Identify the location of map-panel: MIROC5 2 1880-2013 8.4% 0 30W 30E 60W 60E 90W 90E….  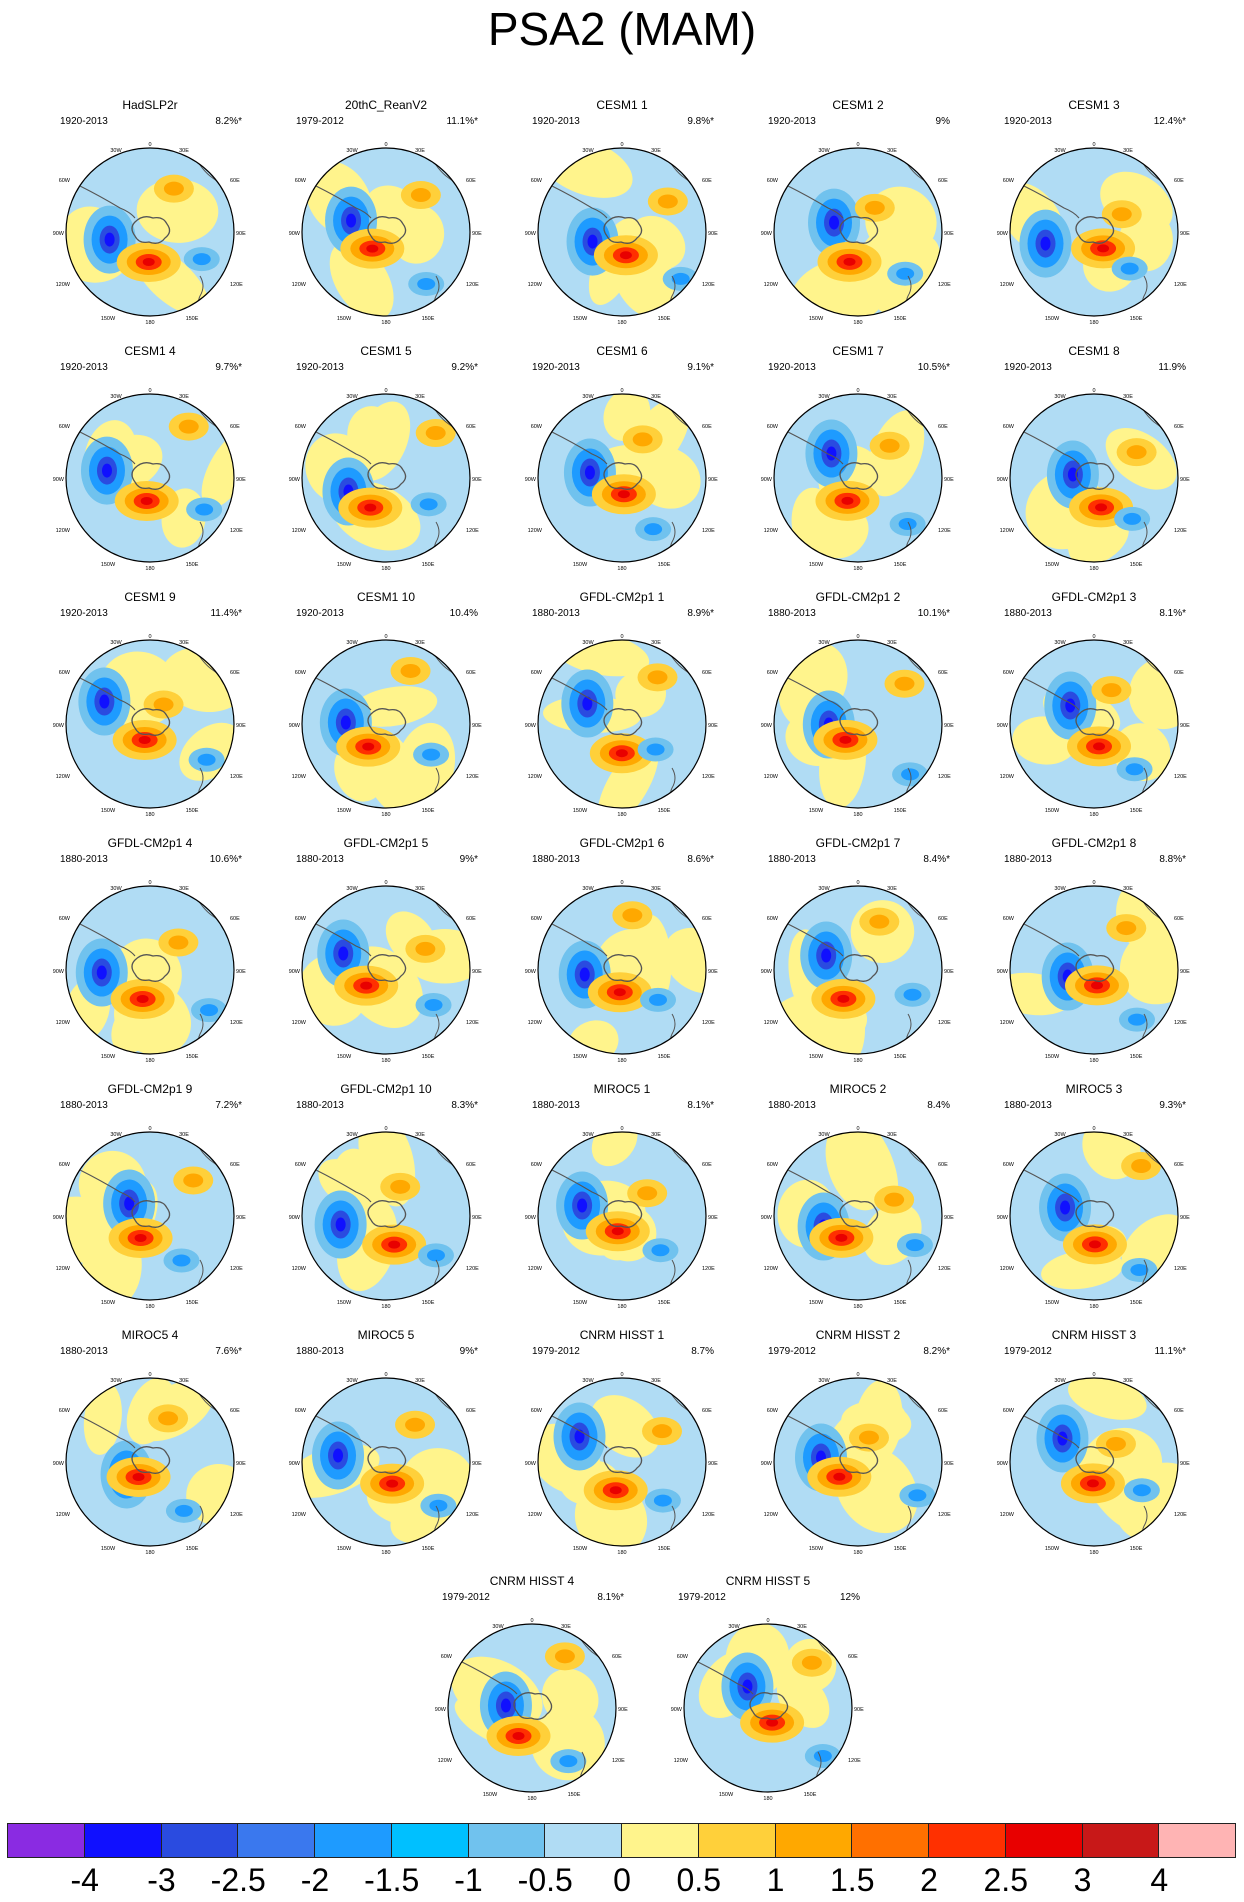
(868, 1196).